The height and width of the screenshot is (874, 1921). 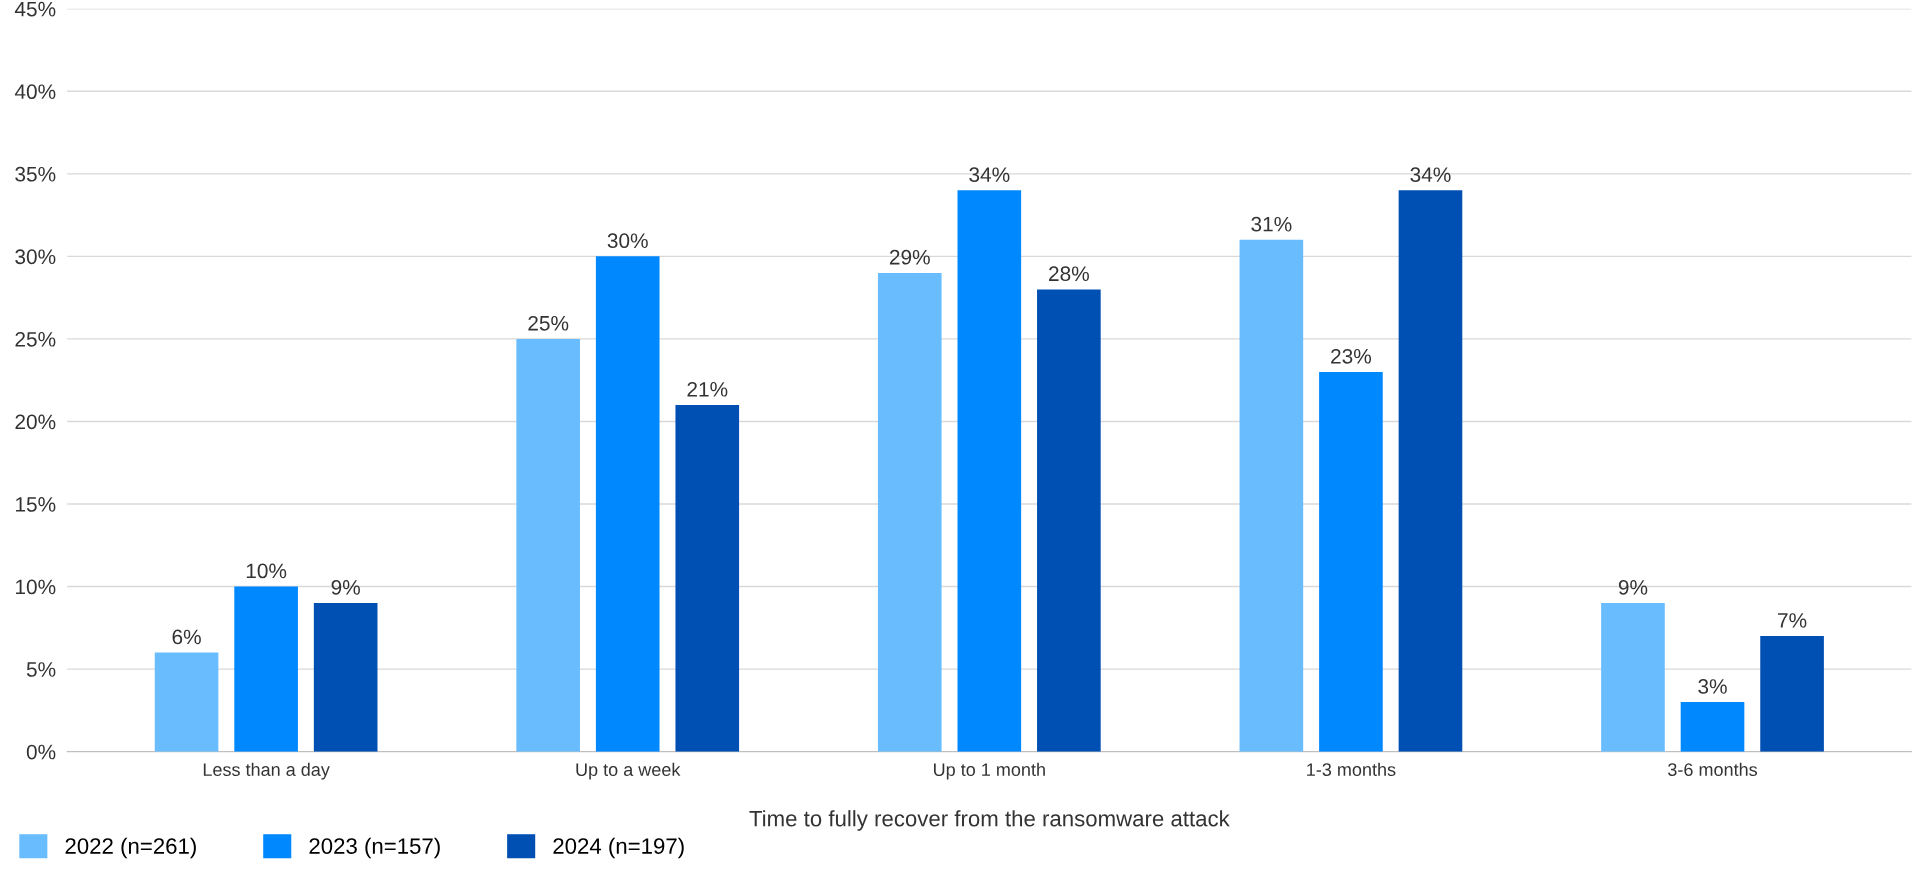 What do you see at coordinates (1271, 224) in the screenshot?
I see `data-label: 31%` at bounding box center [1271, 224].